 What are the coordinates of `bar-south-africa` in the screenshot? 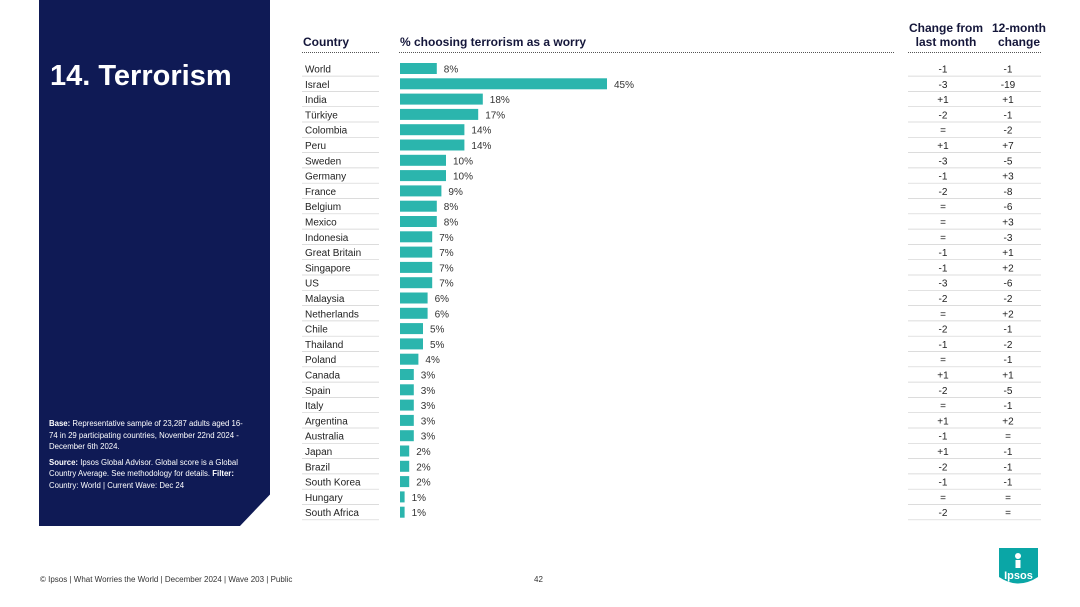 It's located at (402, 512).